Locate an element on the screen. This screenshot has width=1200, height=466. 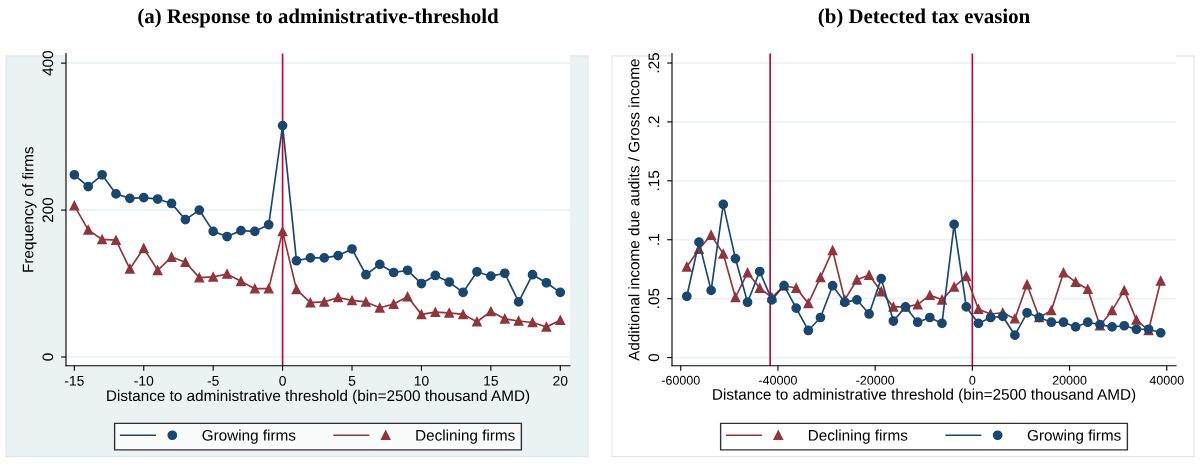
x-tick-label: -60000 is located at coordinates (680, 380).